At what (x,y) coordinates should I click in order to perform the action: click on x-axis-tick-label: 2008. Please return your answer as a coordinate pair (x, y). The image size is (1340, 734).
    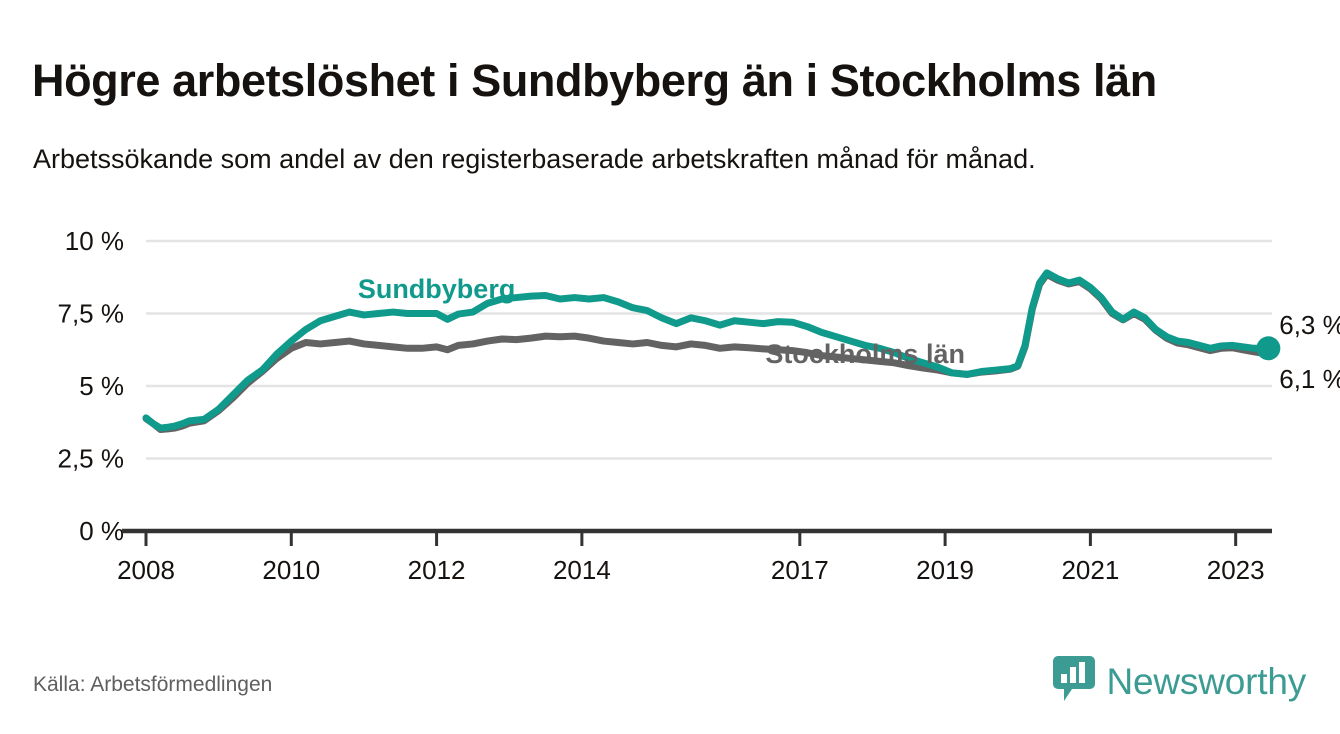
    Looking at the image, I should click on (146, 570).